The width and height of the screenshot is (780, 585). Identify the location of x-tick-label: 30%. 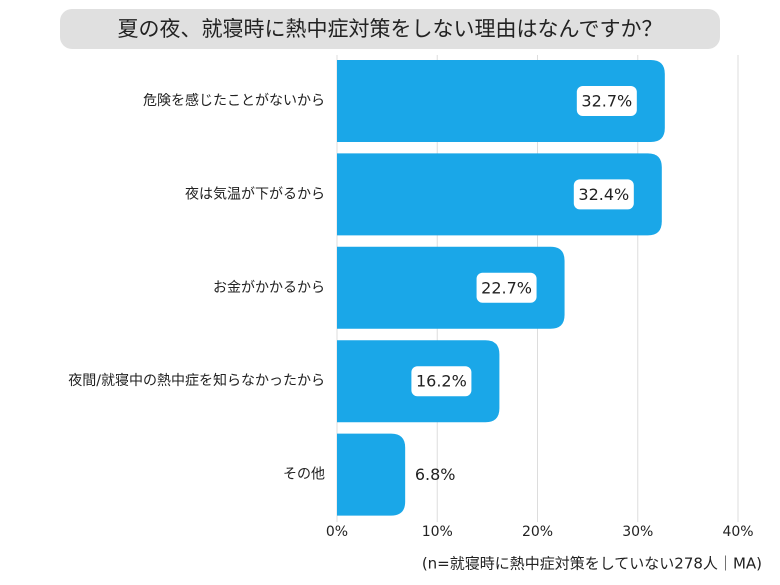
(637, 532).